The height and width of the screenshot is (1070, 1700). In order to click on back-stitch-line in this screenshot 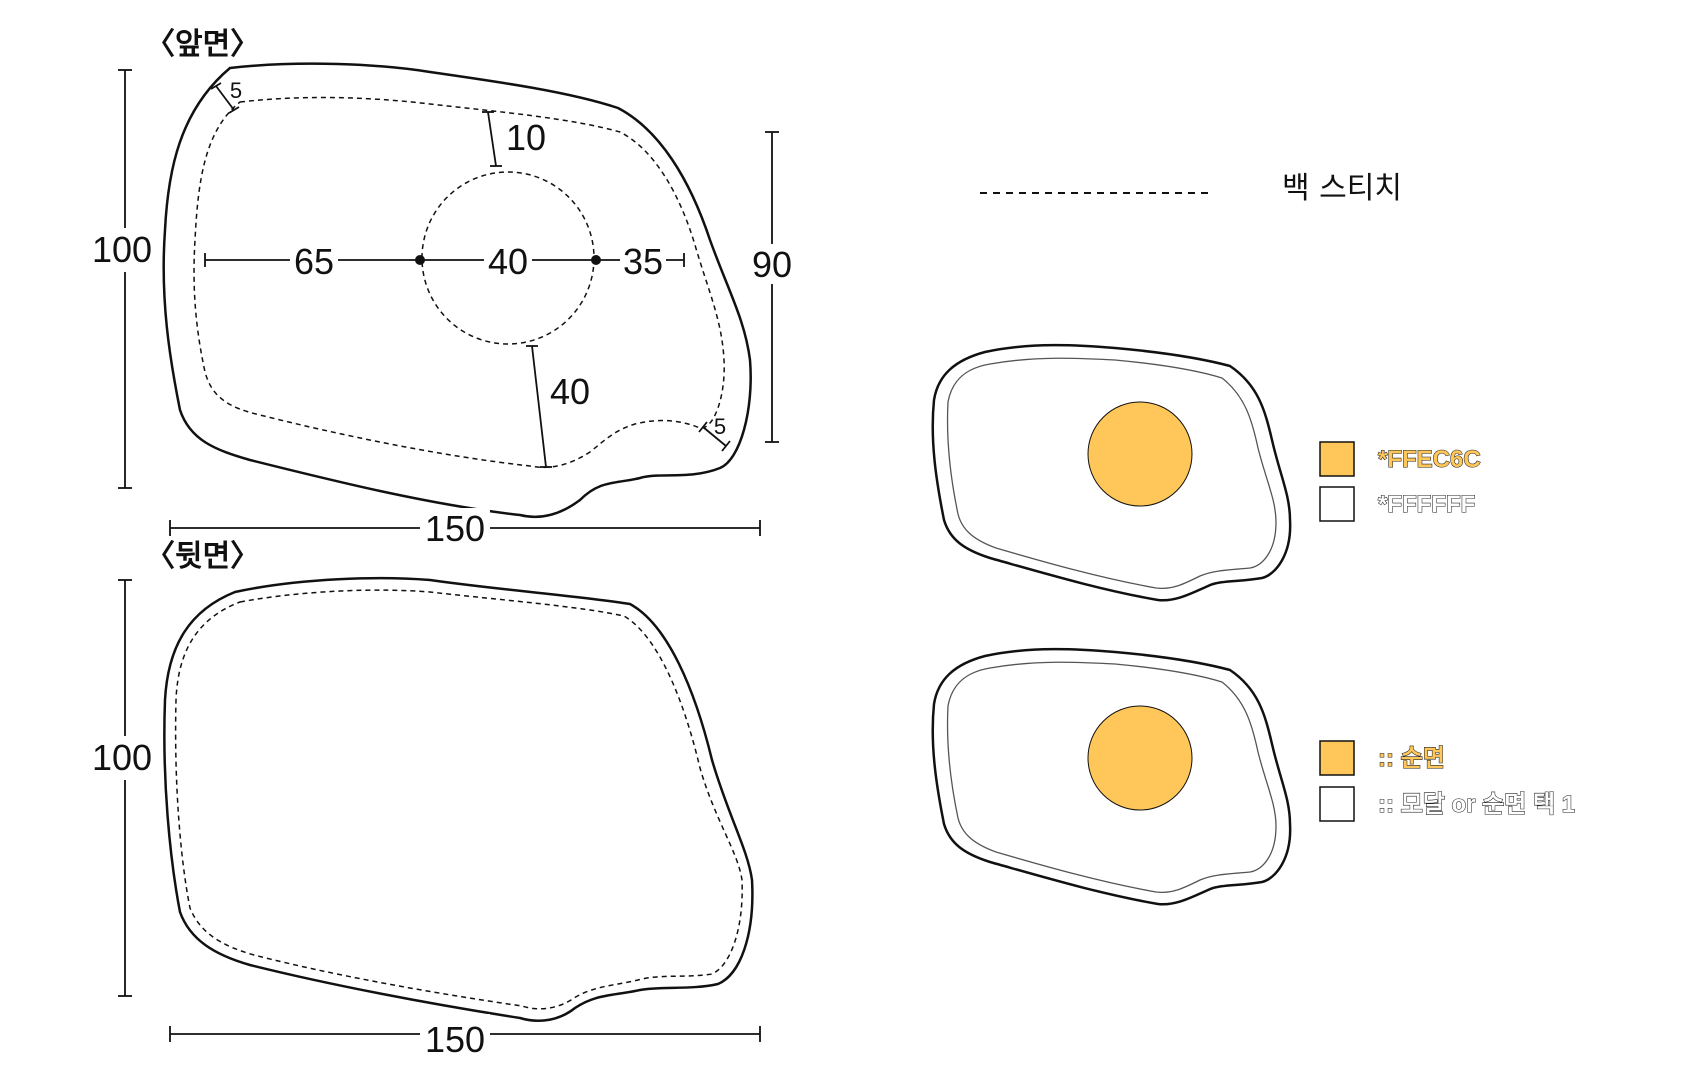, I will do `click(458, 799)`.